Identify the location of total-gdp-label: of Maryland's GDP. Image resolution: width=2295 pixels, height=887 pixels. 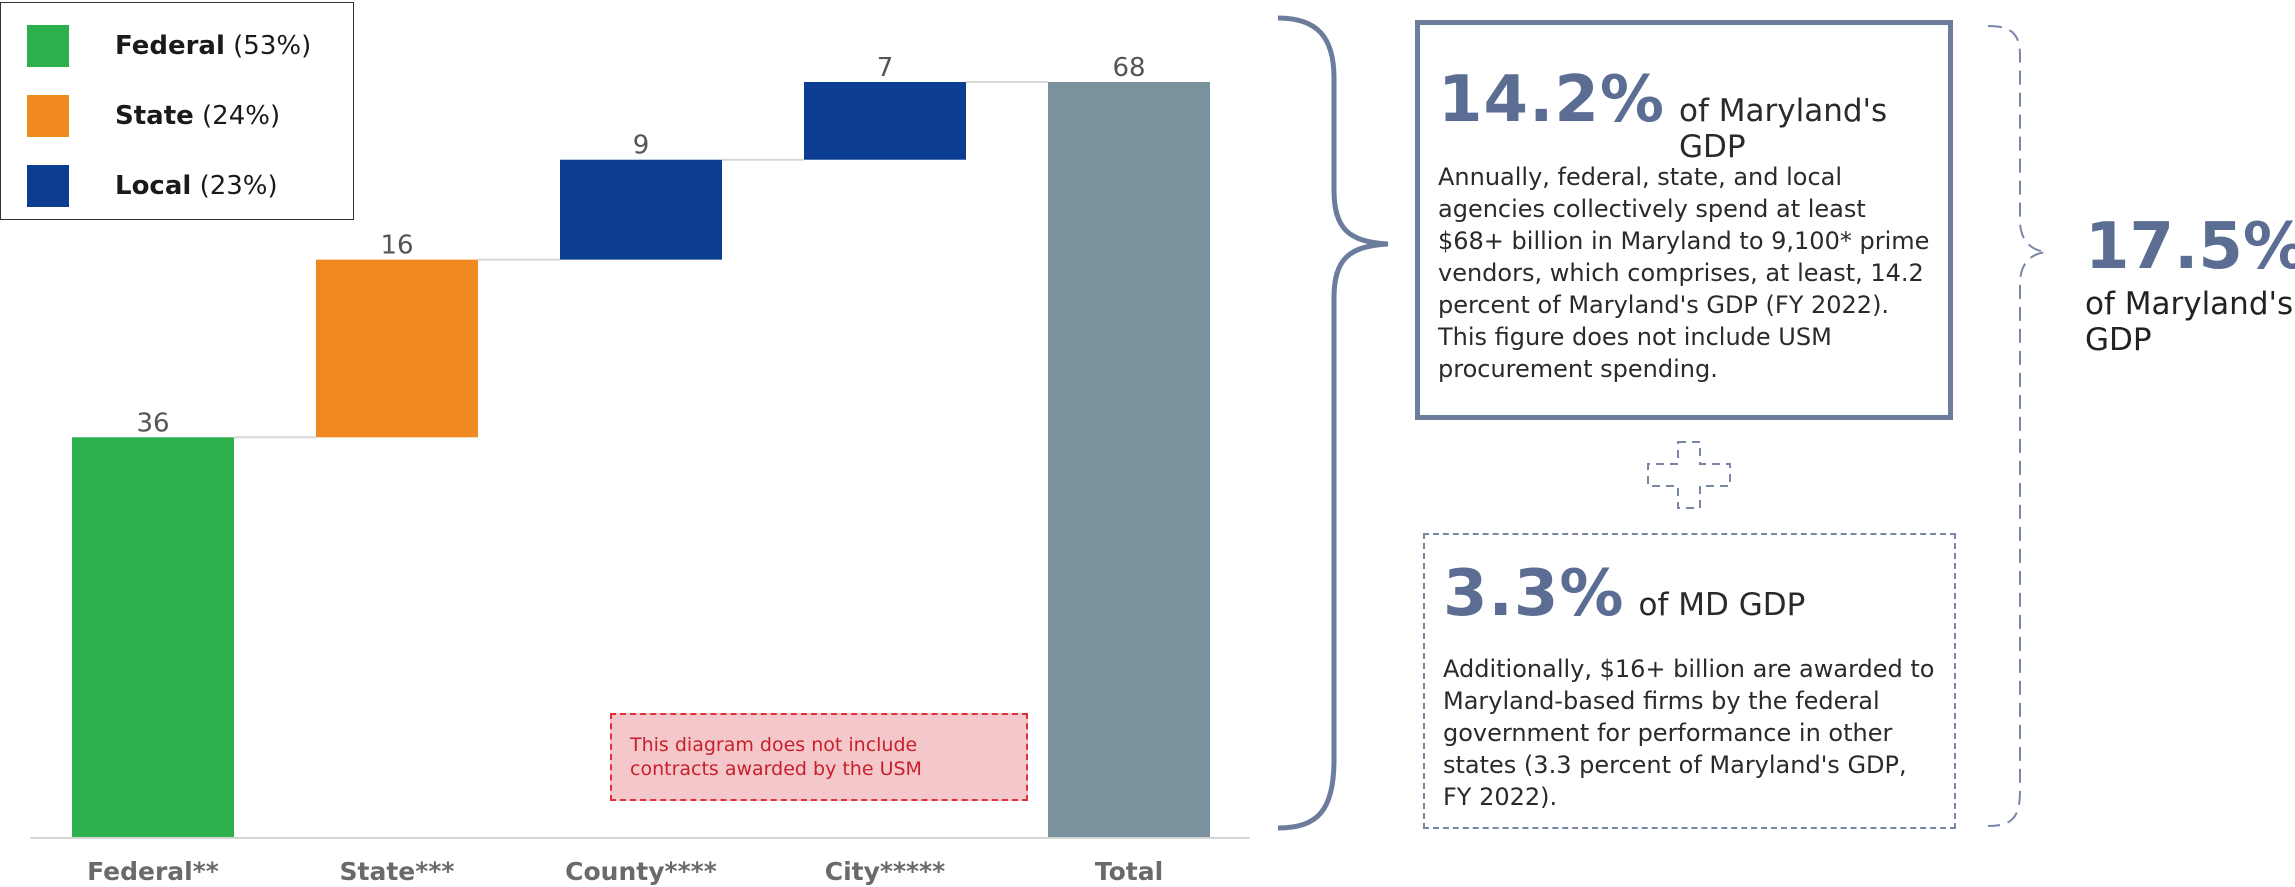
(2189, 322).